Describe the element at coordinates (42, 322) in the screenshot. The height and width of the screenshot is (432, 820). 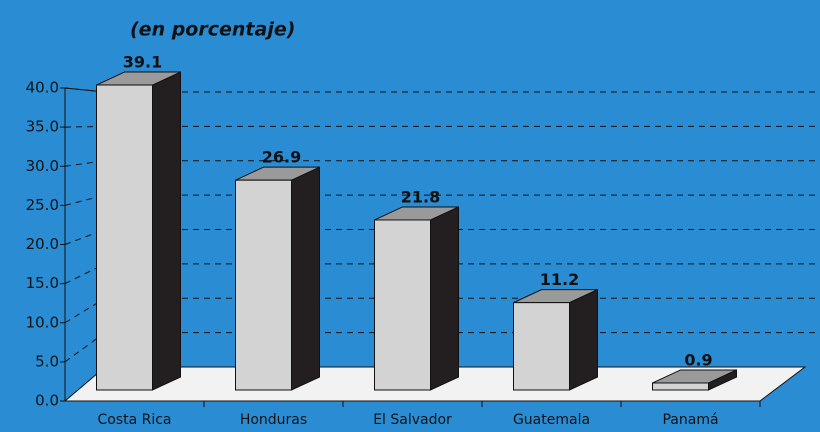
I see `y-tick-label: 10.0` at that location.